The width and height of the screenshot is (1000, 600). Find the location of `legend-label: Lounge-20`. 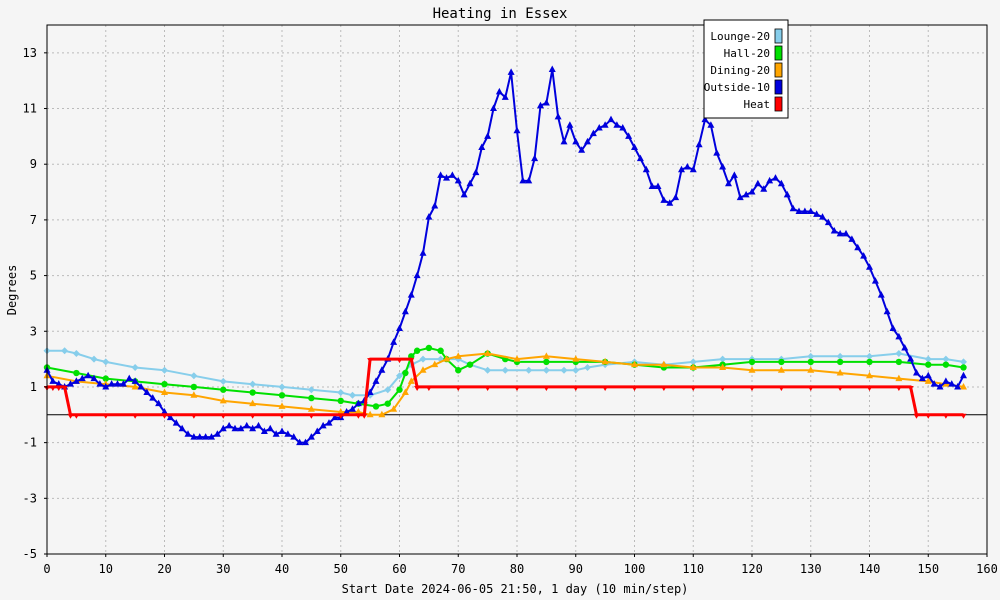

legend-label: Lounge-20 is located at coordinates (740, 36).